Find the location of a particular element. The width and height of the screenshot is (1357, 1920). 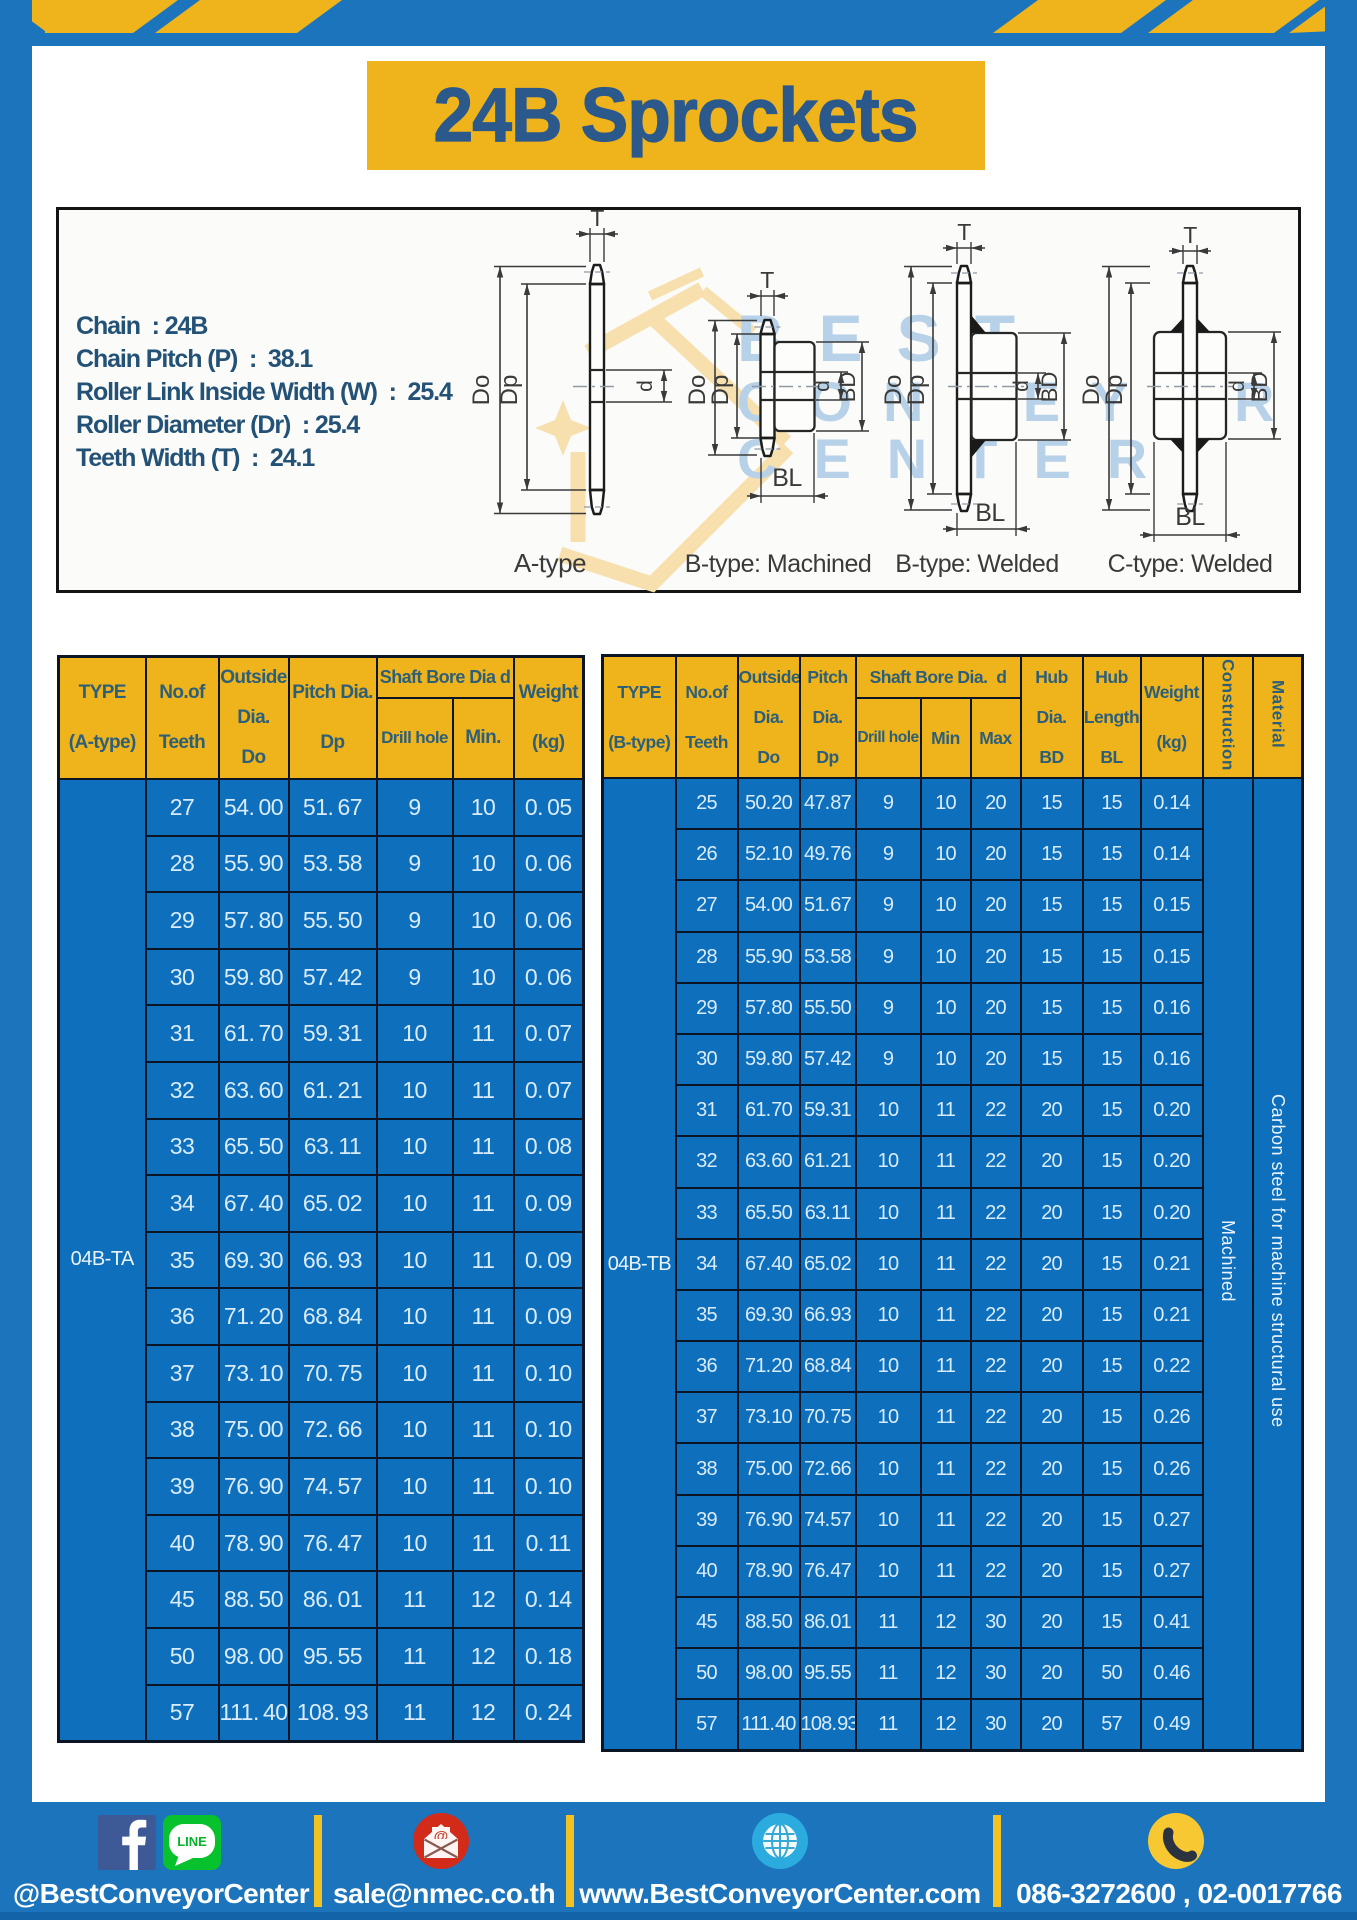

svg-text: C-type: Welded is located at coordinates (1190, 564).